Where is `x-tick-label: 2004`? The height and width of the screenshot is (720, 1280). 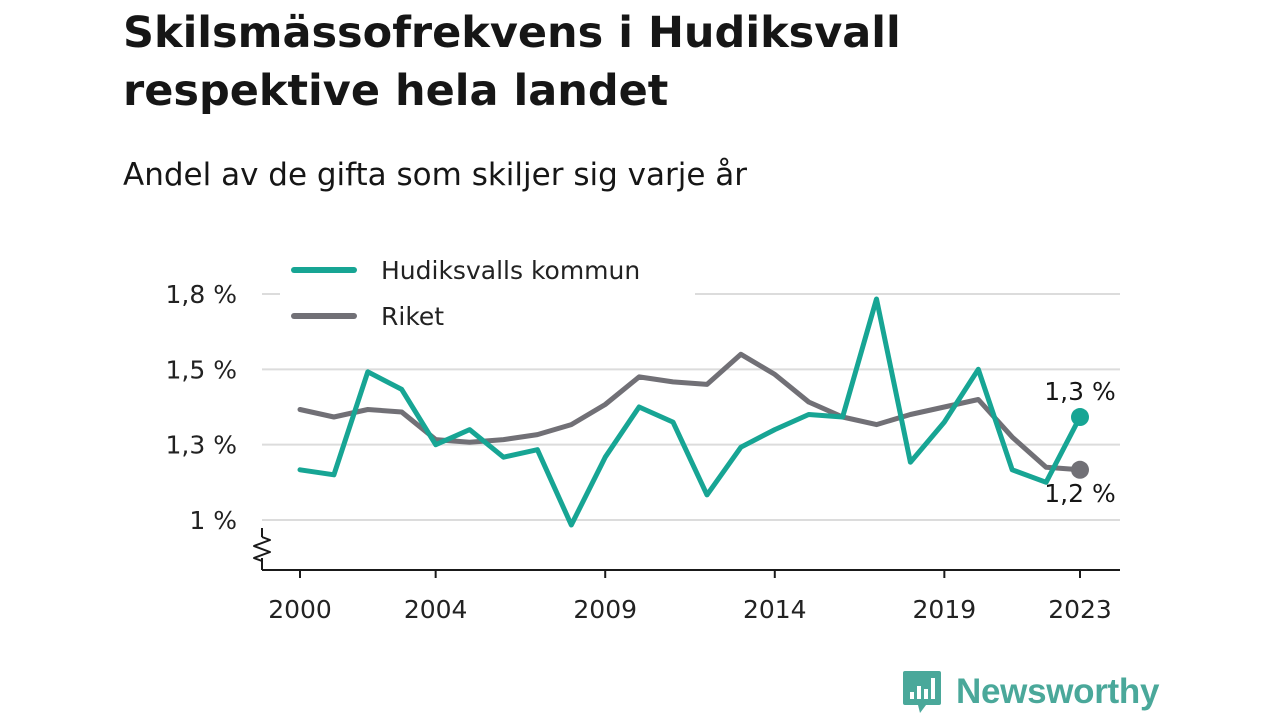 x-tick-label: 2004 is located at coordinates (436, 609).